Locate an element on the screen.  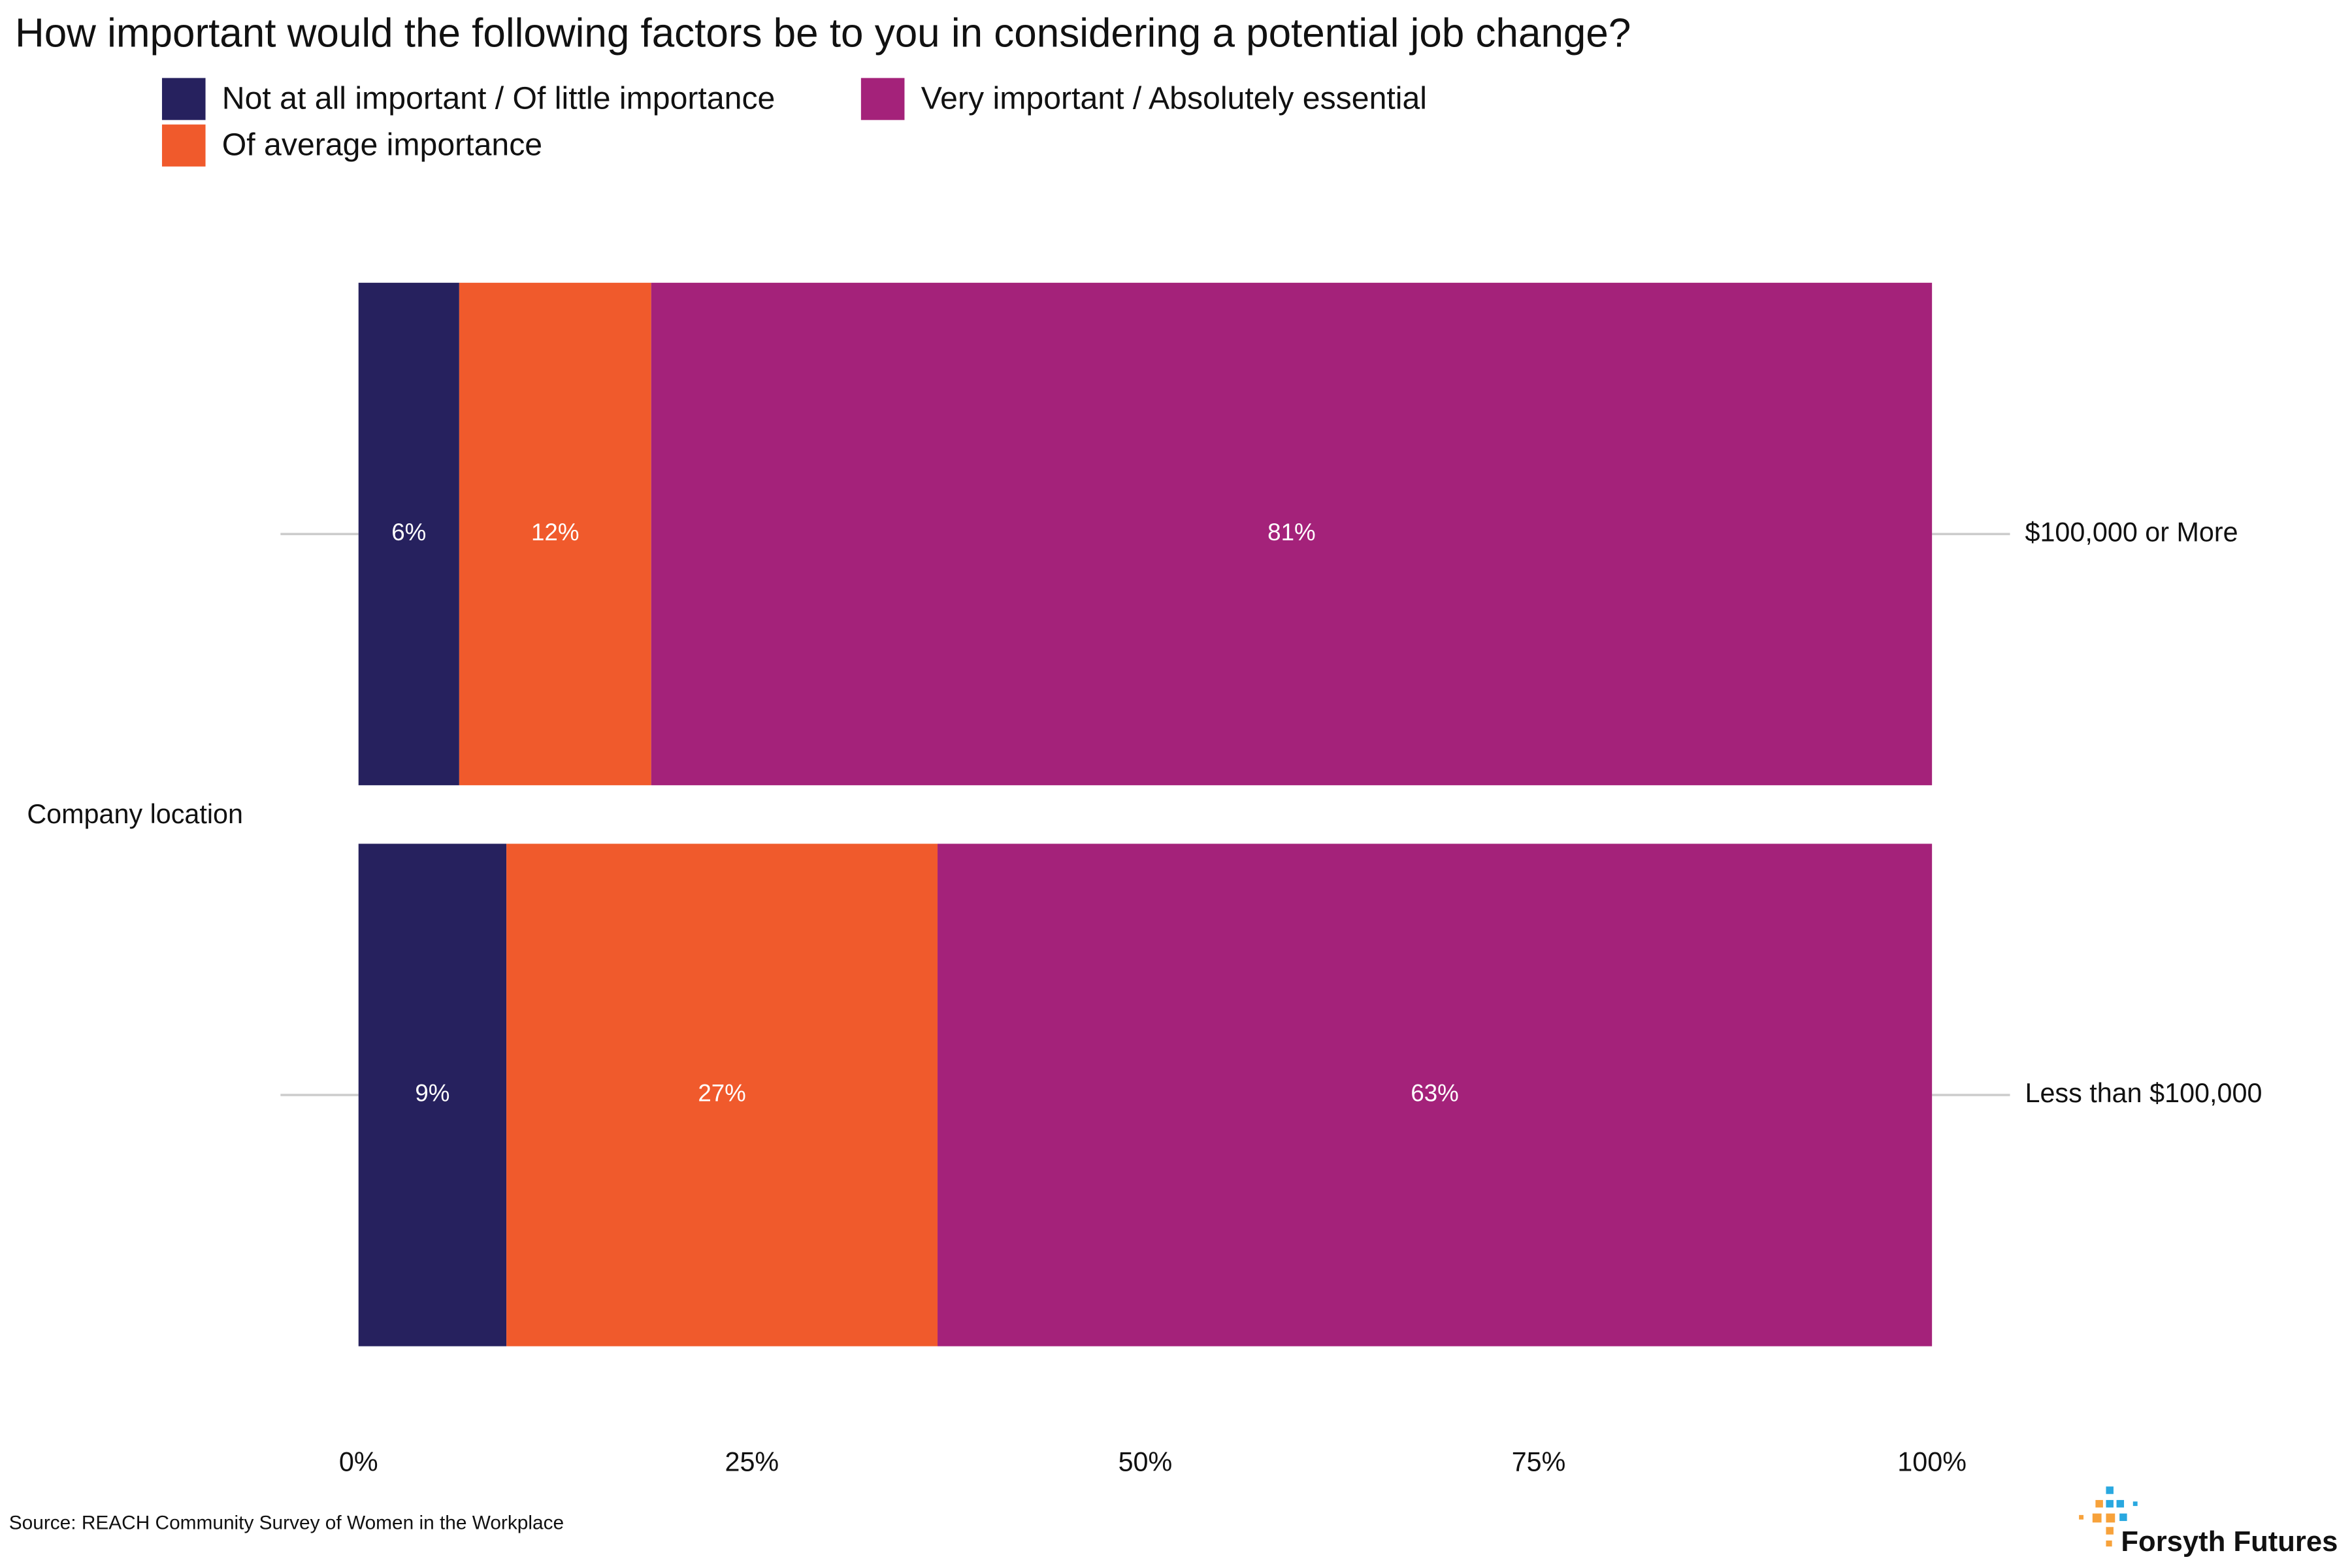
x-tick-label: 25% is located at coordinates (752, 1462).